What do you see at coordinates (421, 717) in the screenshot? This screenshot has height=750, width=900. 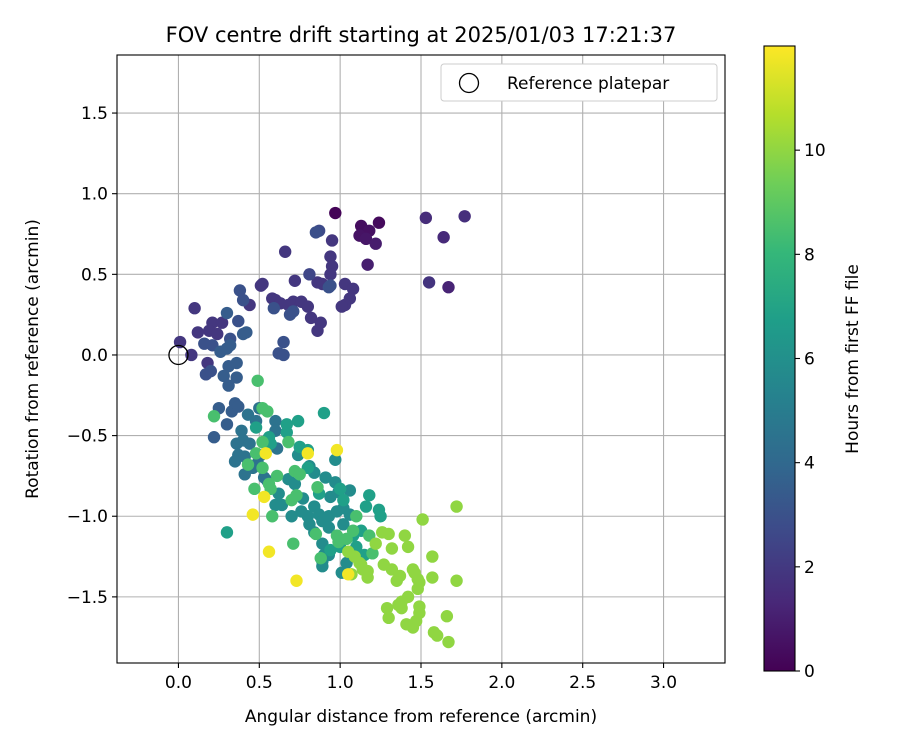 I see `x-axis-label: Angular distance from reference (arcmin)` at bounding box center [421, 717].